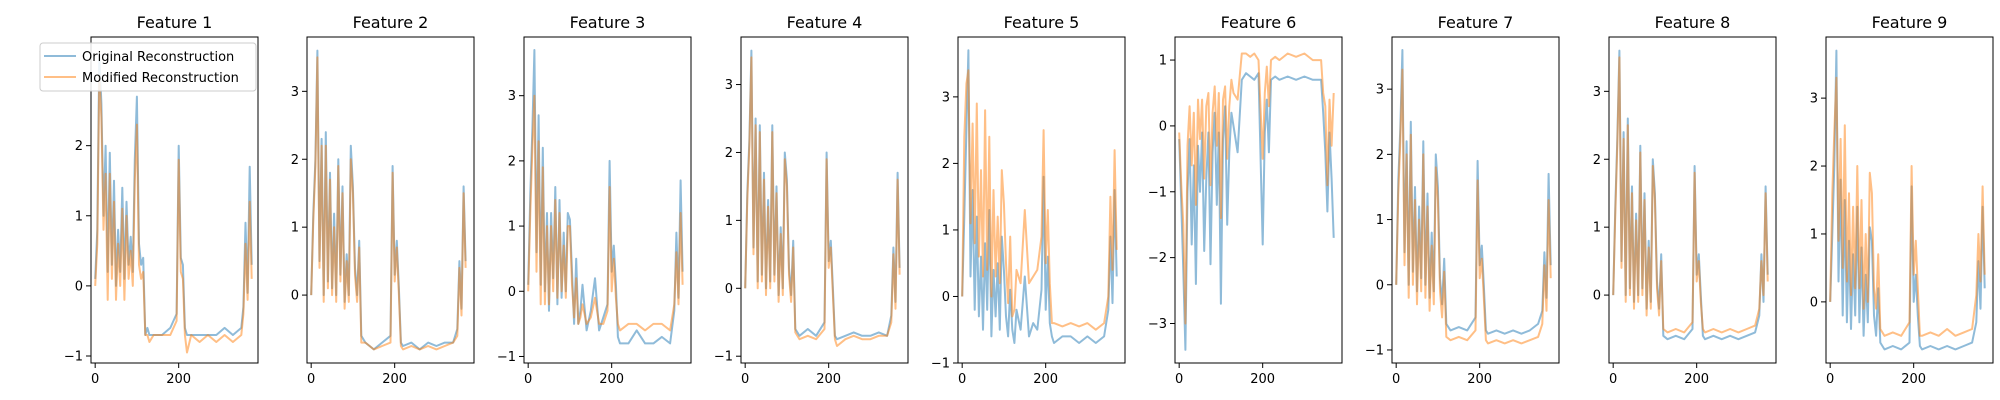 Image resolution: width=2000 pixels, height=400 pixels. Describe the element at coordinates (1157, 324) in the screenshot. I see `y-tick-label: −3` at that location.